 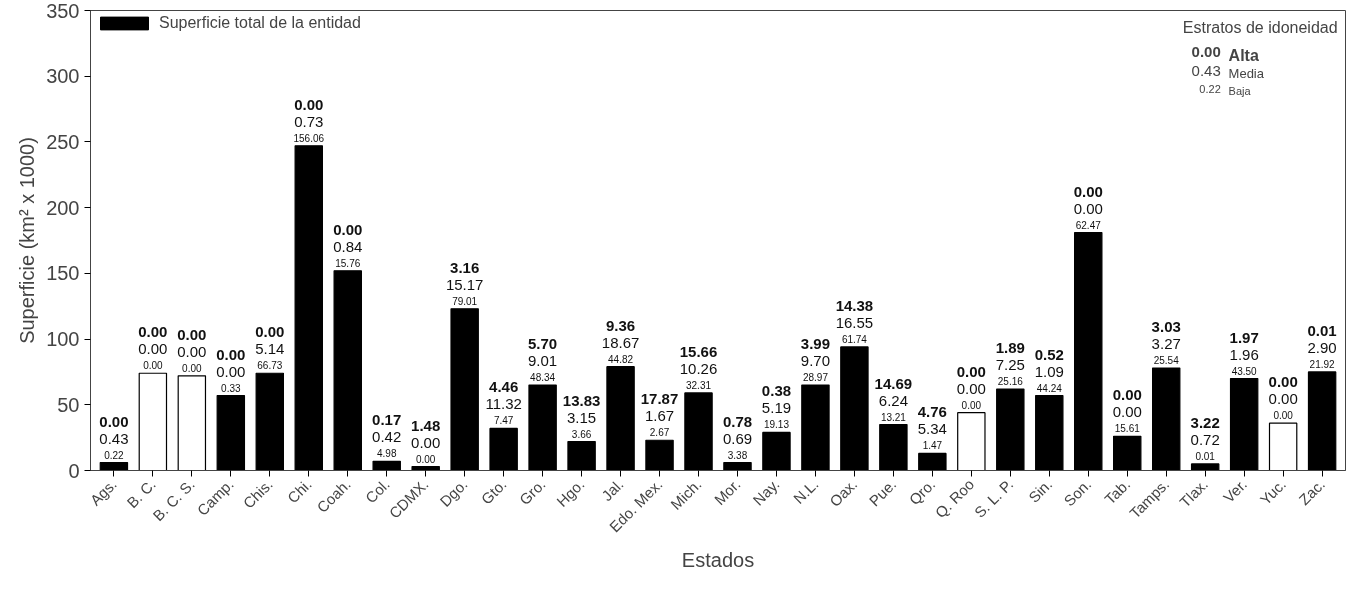 What do you see at coordinates (1166, 360) in the screenshot?
I see `annotation: 25.54` at bounding box center [1166, 360].